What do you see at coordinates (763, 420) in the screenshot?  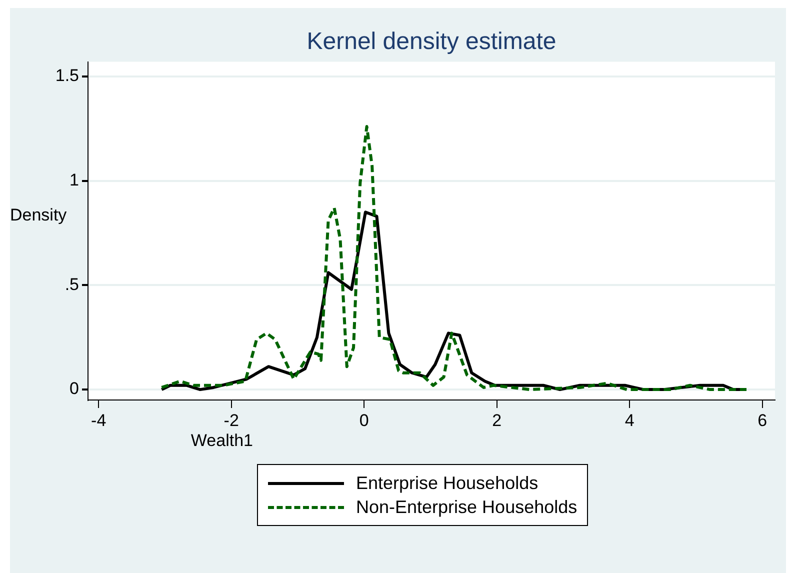 I see `x-tick-label: 6` at bounding box center [763, 420].